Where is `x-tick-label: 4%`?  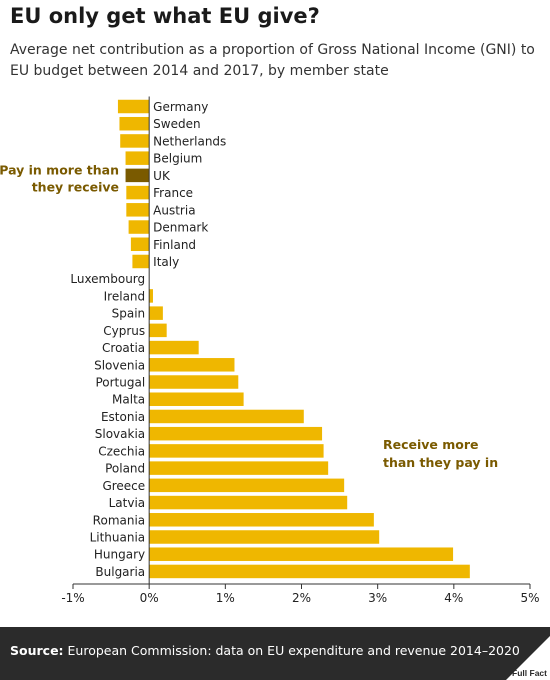 x-tick-label: 4% is located at coordinates (453, 598).